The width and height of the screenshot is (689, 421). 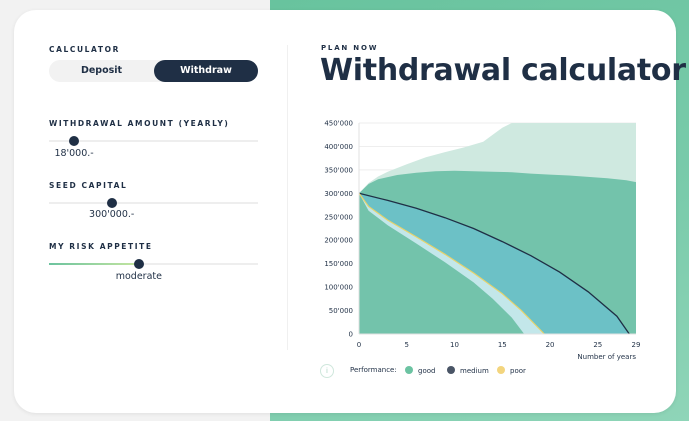 What do you see at coordinates (138, 276) in the screenshot?
I see `risk-appetite-value: moderate` at bounding box center [138, 276].